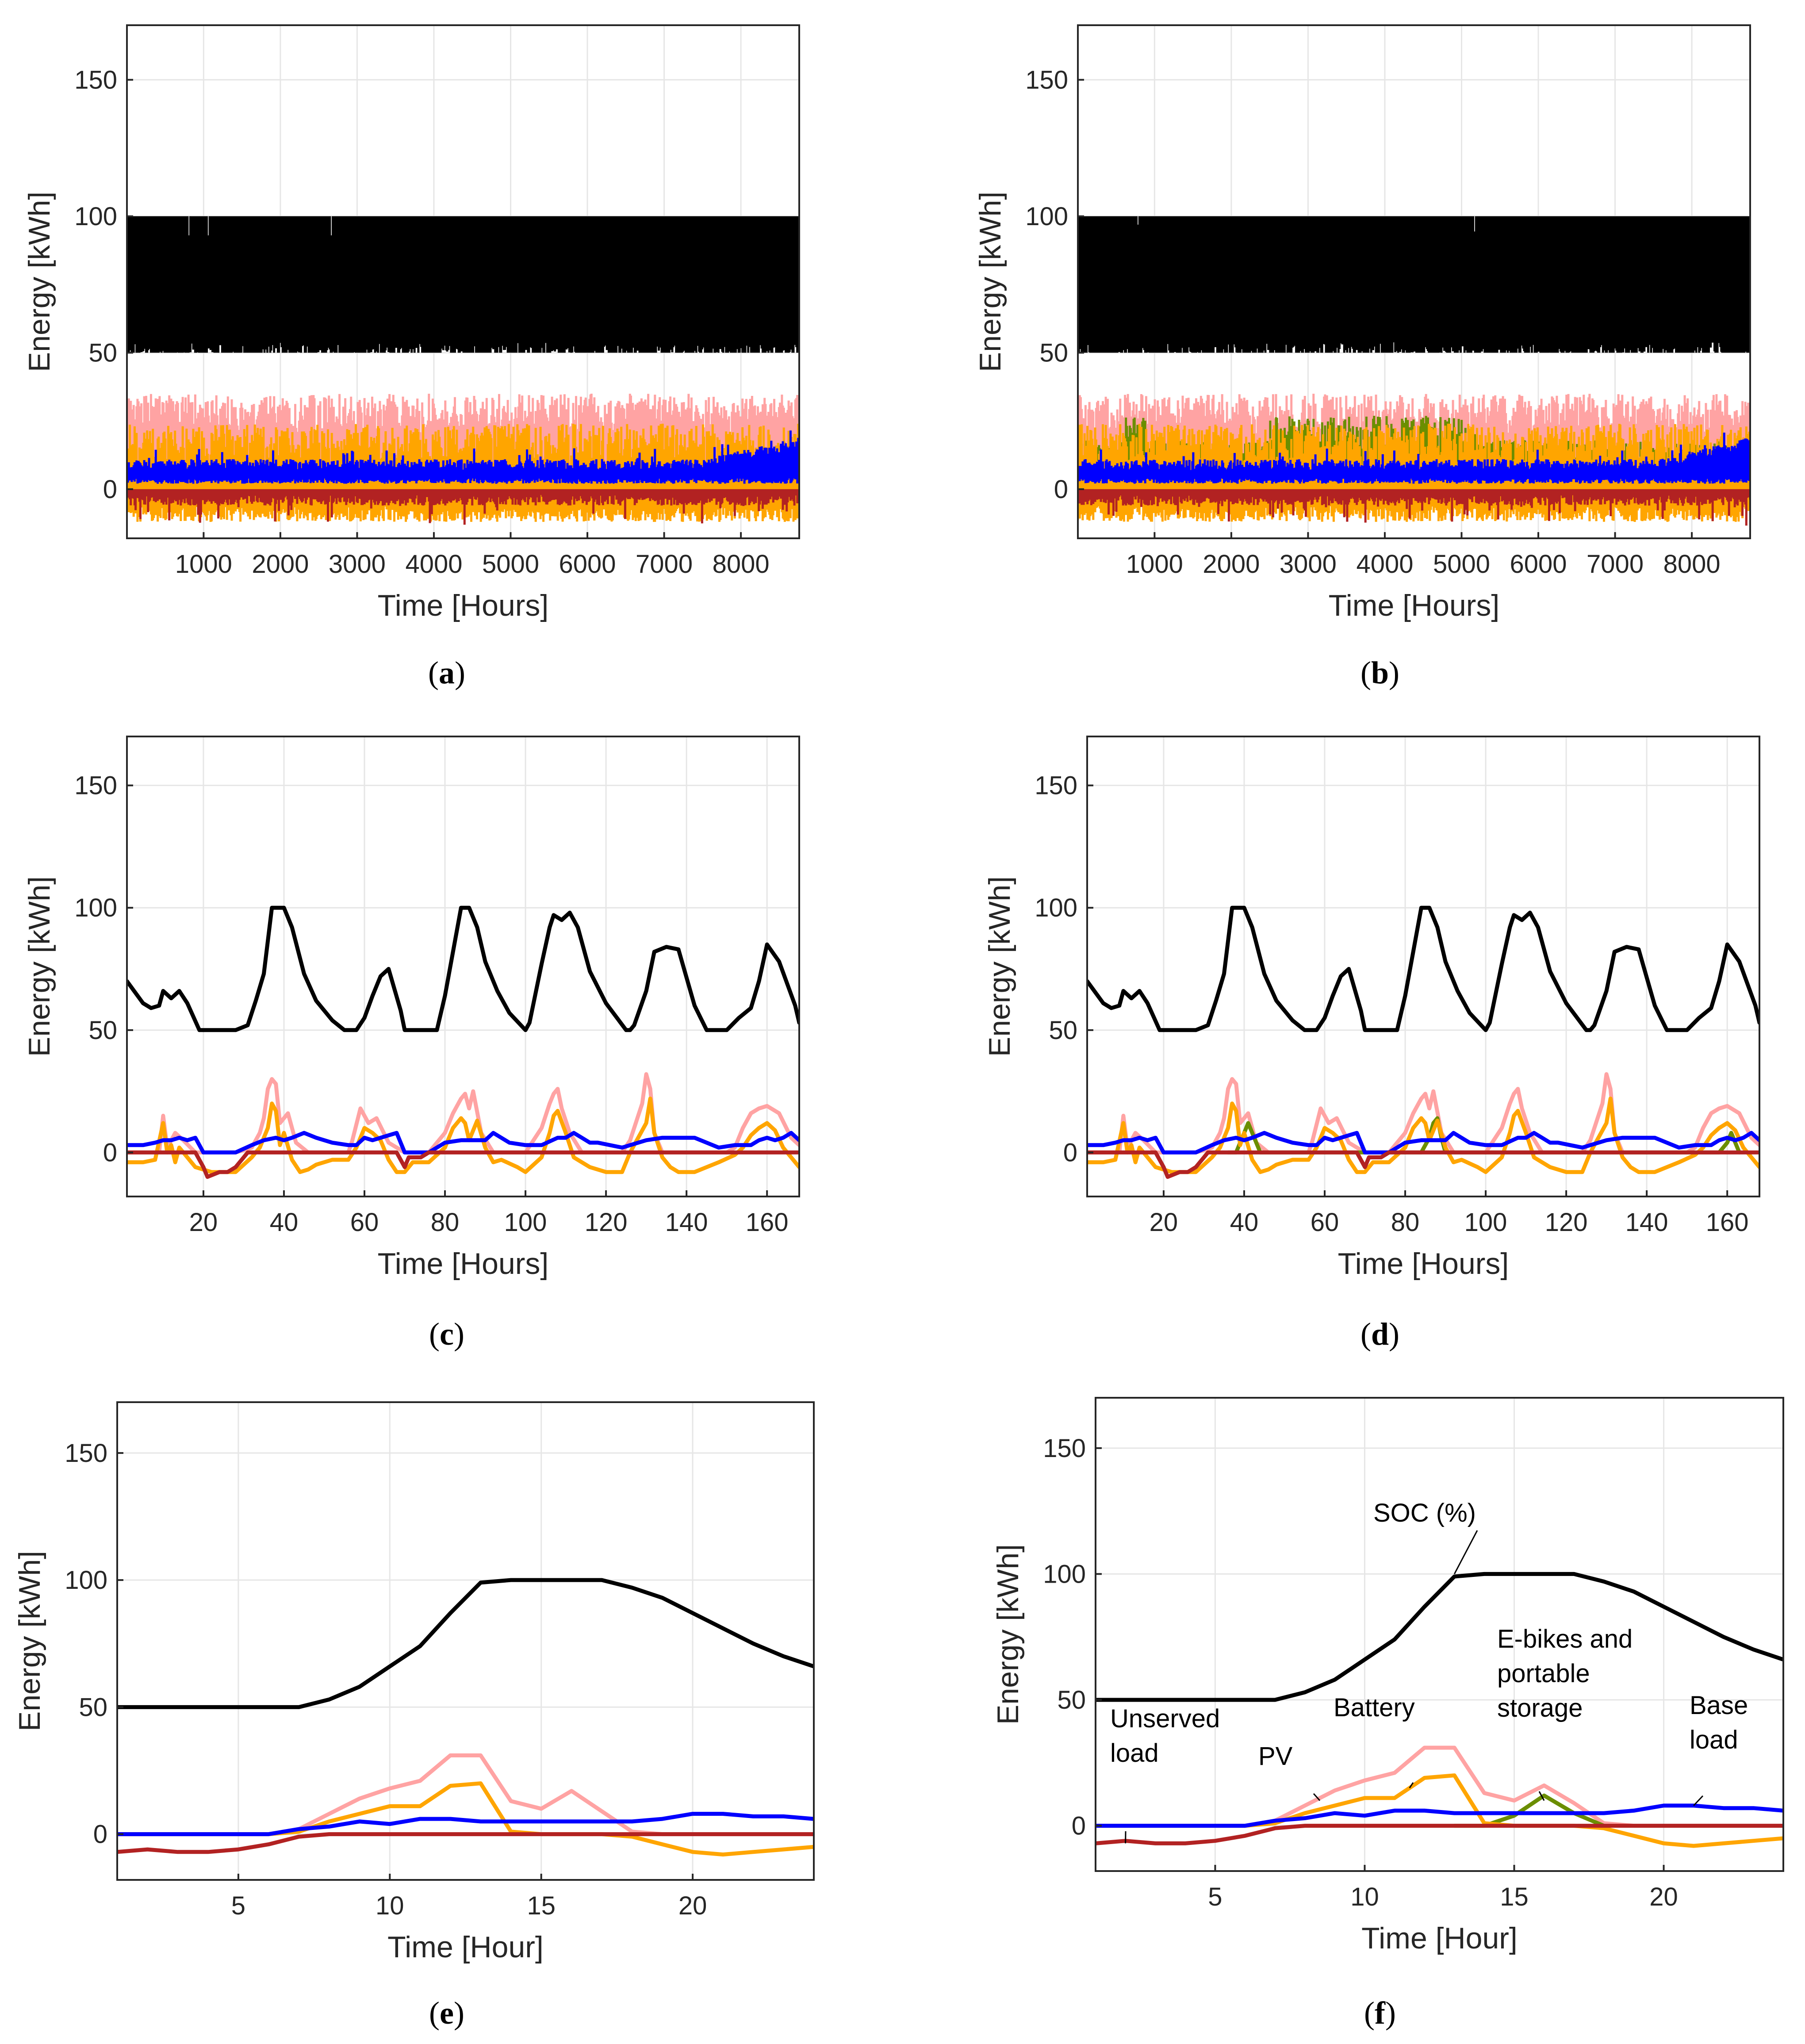 The image size is (1805, 2044). Describe the element at coordinates (1308, 564) in the screenshot. I see `x-tick-label: 3000` at that location.